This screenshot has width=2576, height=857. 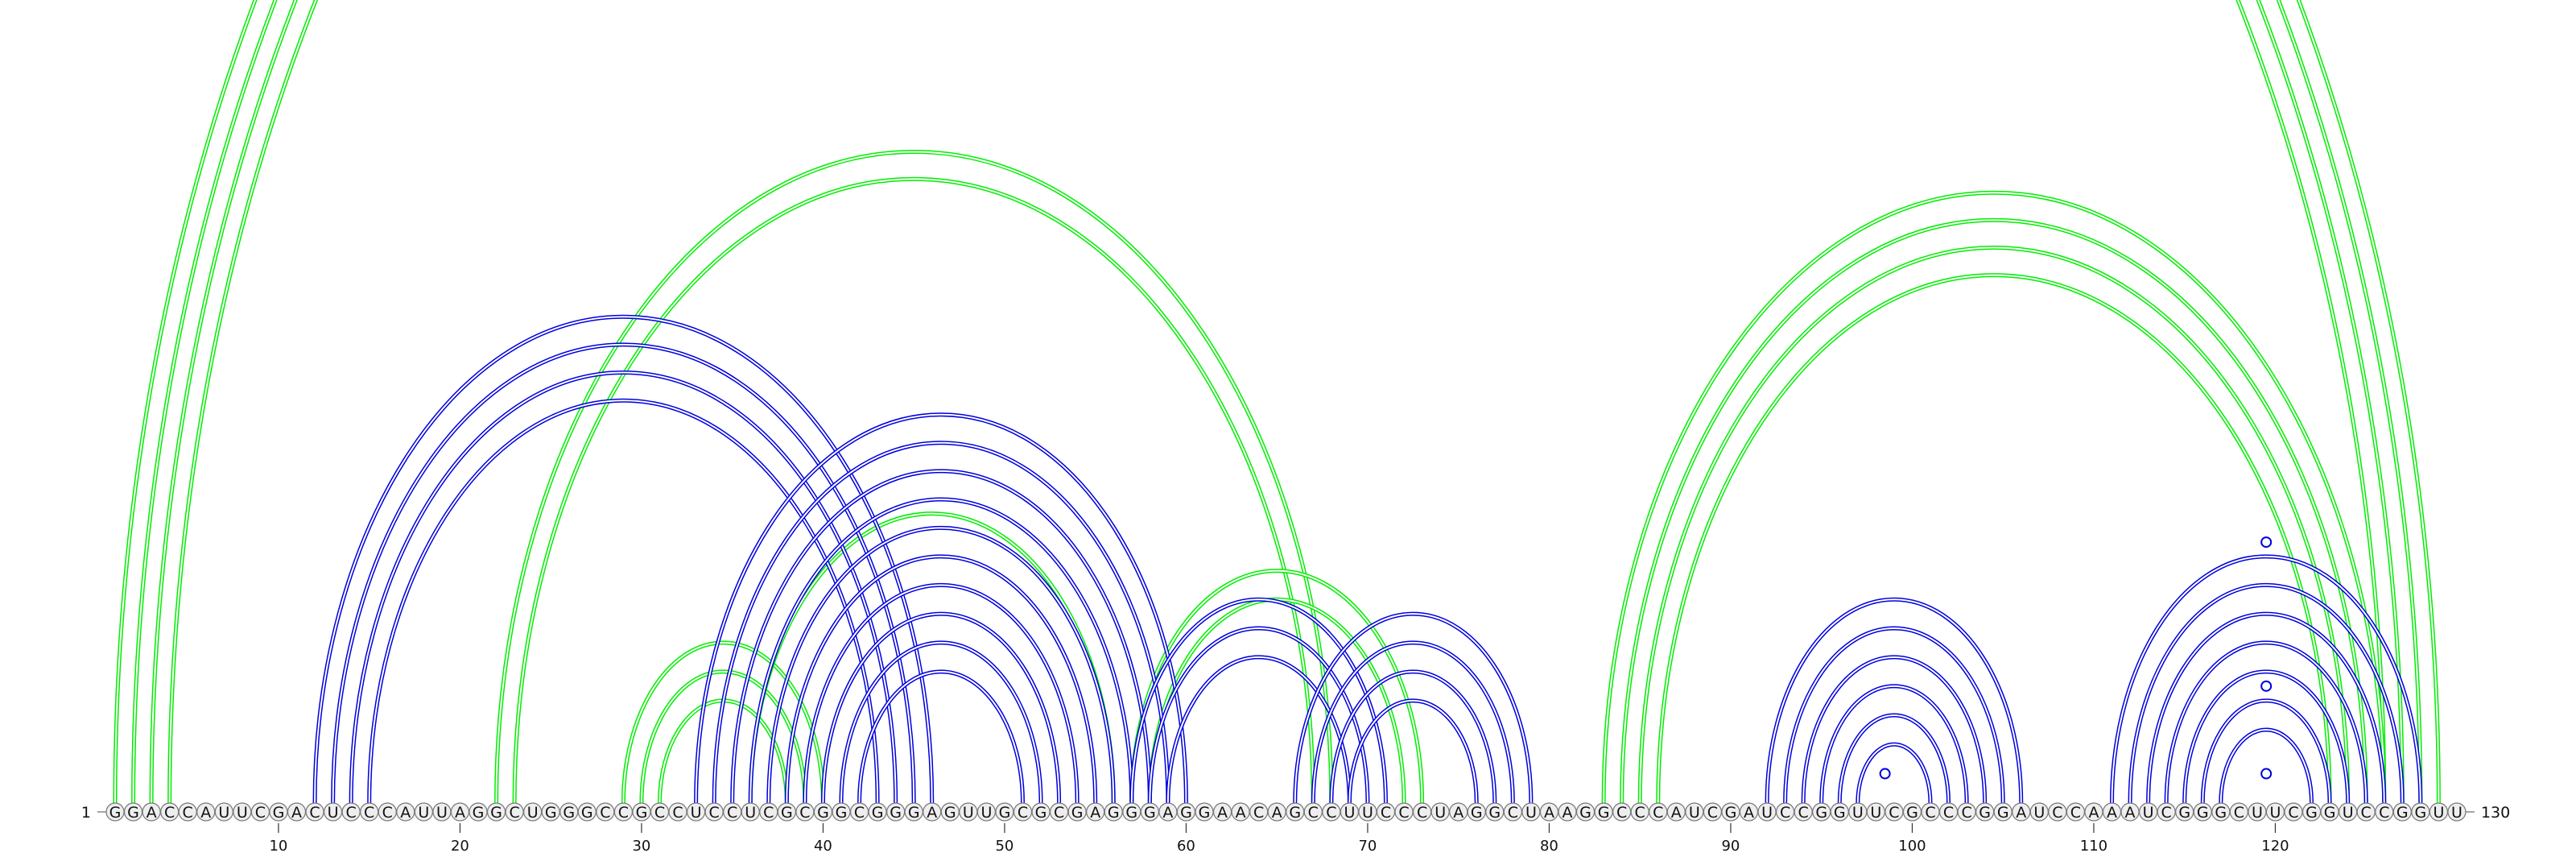 I want to click on tick-label: 20, so click(x=460, y=846).